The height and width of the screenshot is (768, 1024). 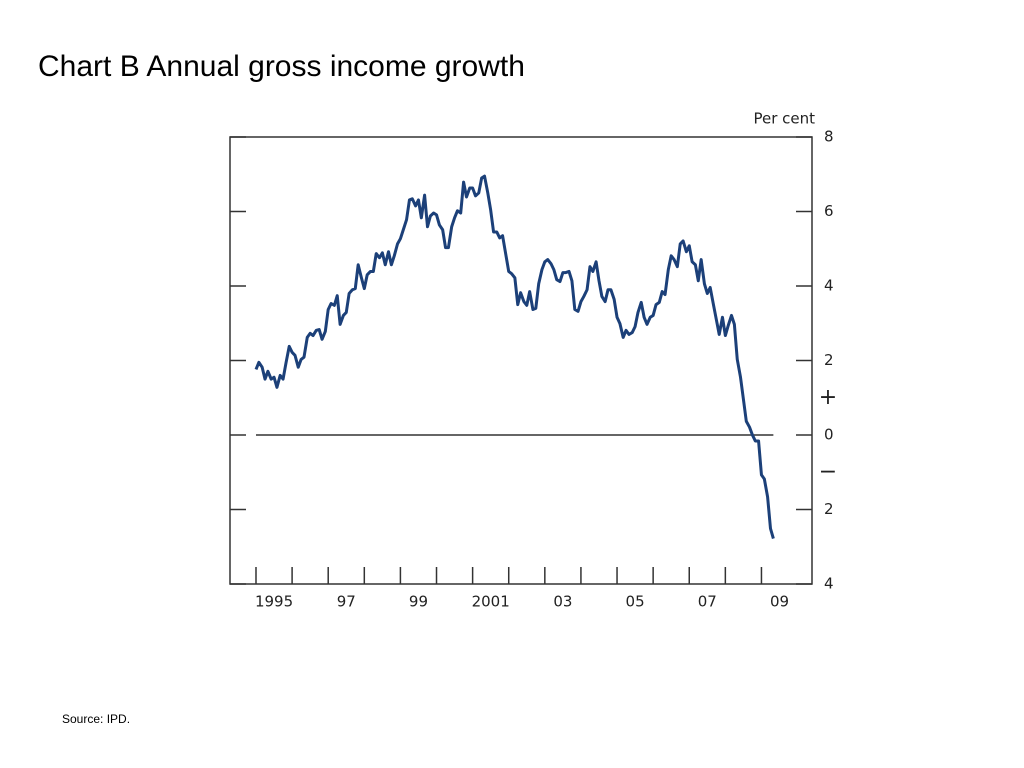 I want to click on y-axis-label: Per cent, so click(x=784, y=119).